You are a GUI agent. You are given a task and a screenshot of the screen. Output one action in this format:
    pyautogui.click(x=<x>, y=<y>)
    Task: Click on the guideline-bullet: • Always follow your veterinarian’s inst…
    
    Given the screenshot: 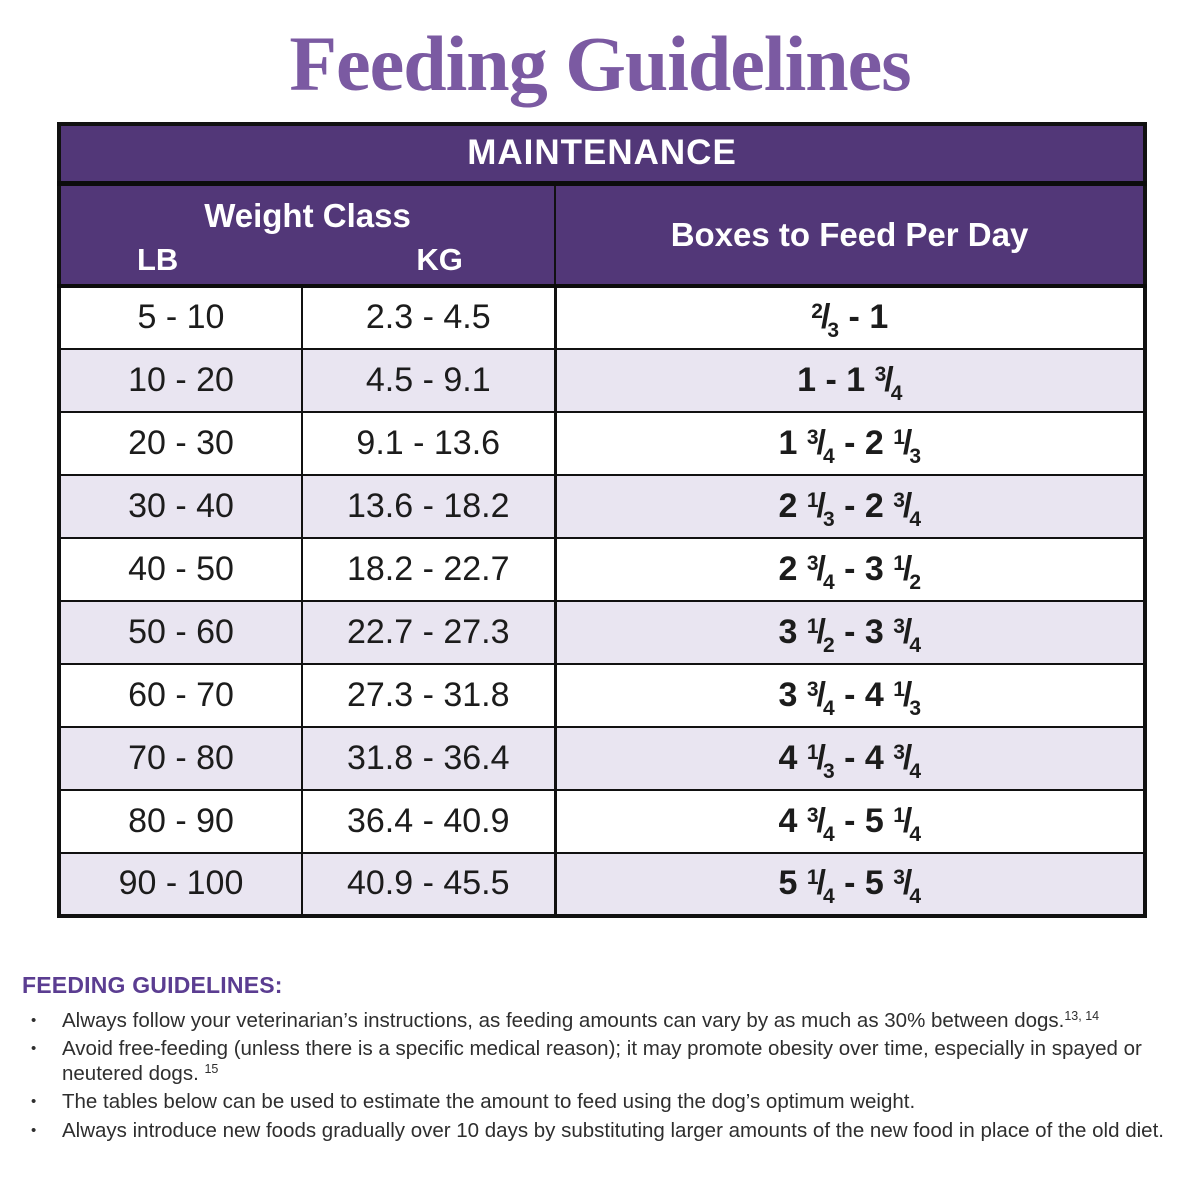 What is the action you would take?
    pyautogui.click(x=602, y=1021)
    